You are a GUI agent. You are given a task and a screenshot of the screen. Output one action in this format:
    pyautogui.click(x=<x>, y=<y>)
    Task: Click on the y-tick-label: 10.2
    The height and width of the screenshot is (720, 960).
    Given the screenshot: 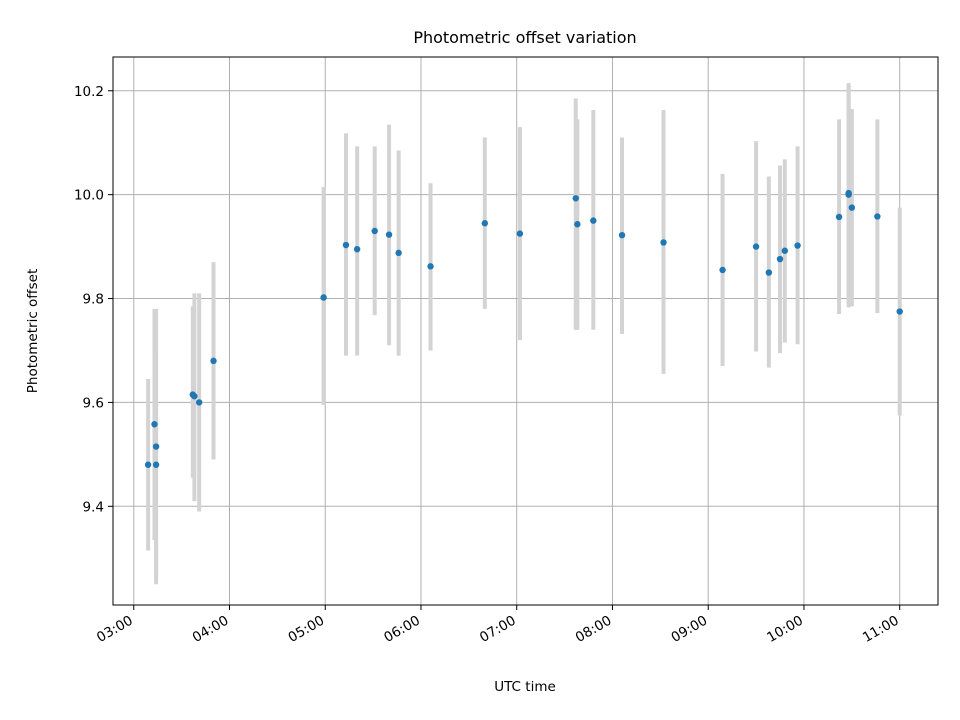 What is the action you would take?
    pyautogui.click(x=89, y=92)
    